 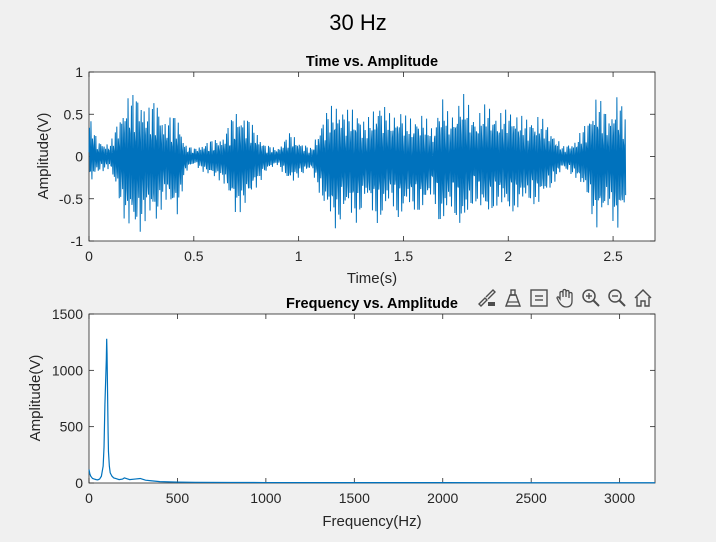 I want to click on figure-title: 30 Hz, so click(x=357, y=22).